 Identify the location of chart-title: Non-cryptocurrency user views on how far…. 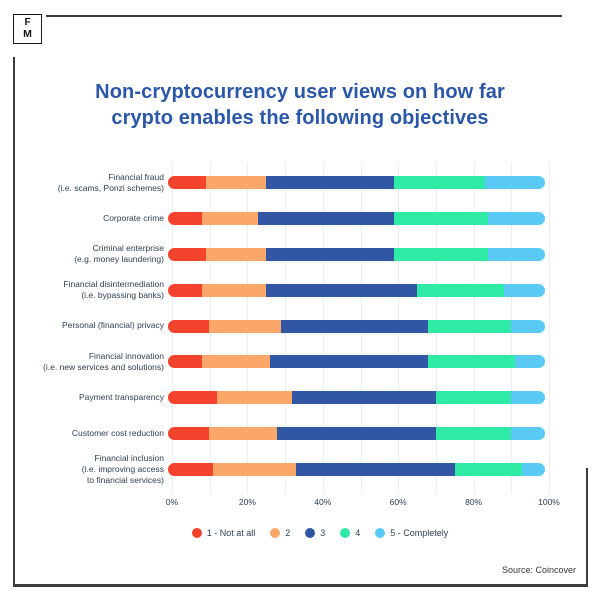
(300, 105).